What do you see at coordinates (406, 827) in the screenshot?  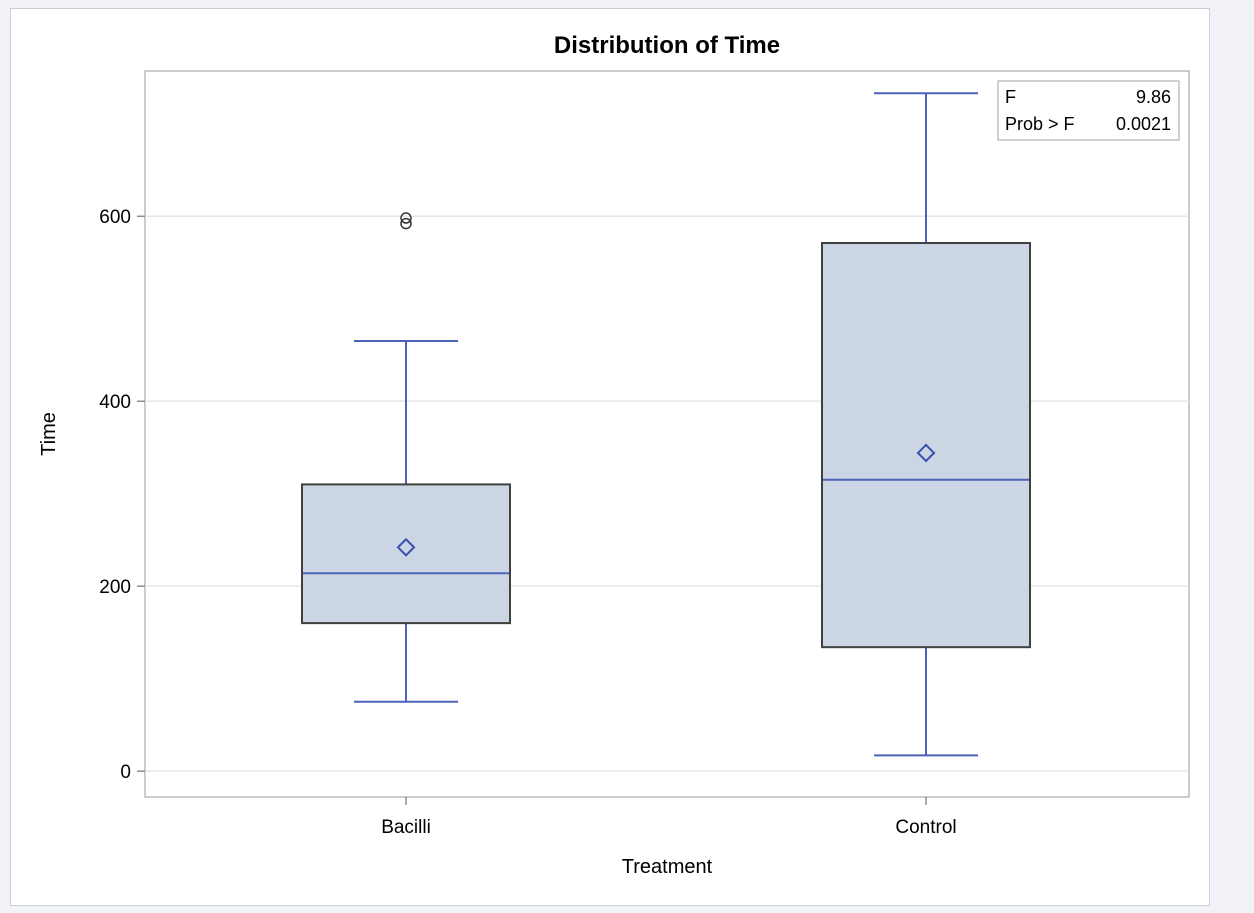 I see `x-tick-label-bacilli: Bacilli` at bounding box center [406, 827].